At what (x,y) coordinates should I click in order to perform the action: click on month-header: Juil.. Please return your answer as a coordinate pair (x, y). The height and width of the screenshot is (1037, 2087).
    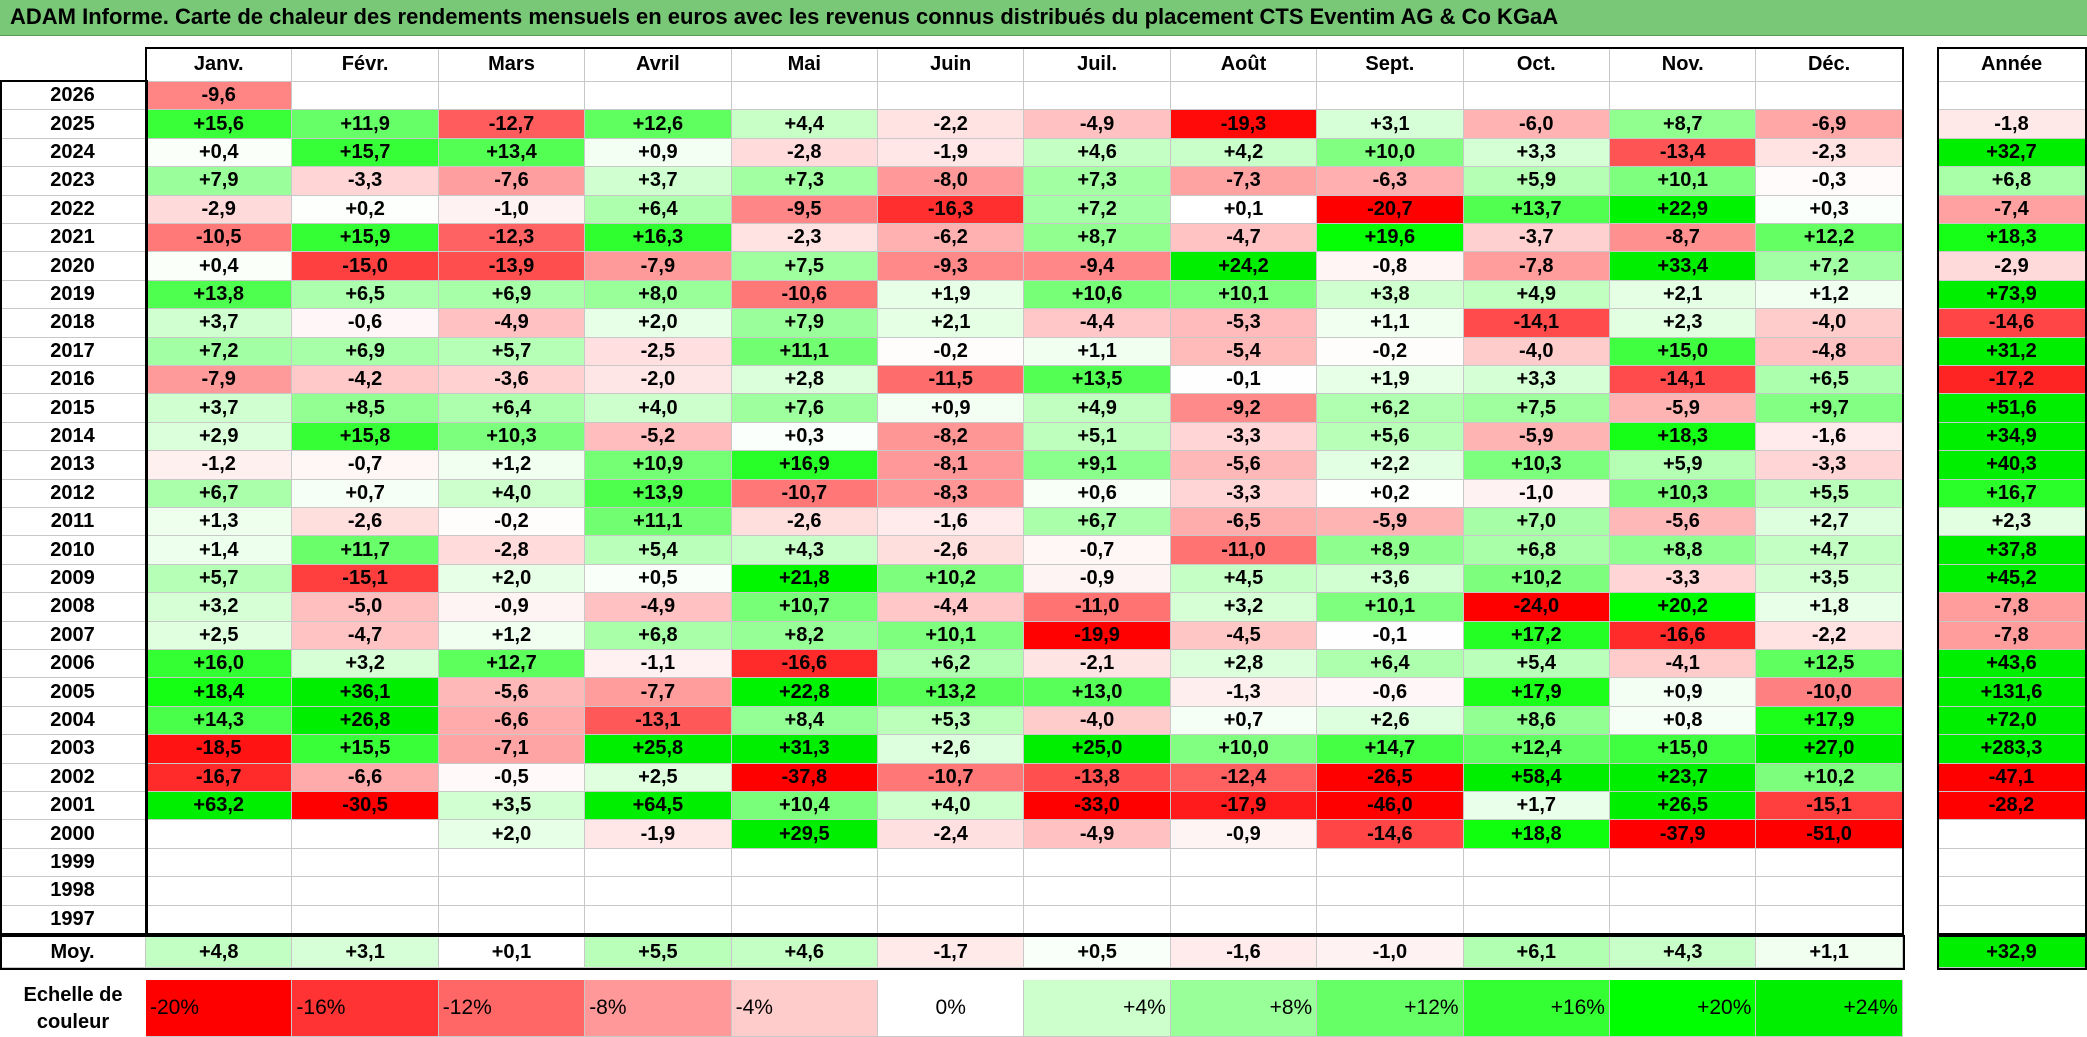
    Looking at the image, I should click on (1097, 65).